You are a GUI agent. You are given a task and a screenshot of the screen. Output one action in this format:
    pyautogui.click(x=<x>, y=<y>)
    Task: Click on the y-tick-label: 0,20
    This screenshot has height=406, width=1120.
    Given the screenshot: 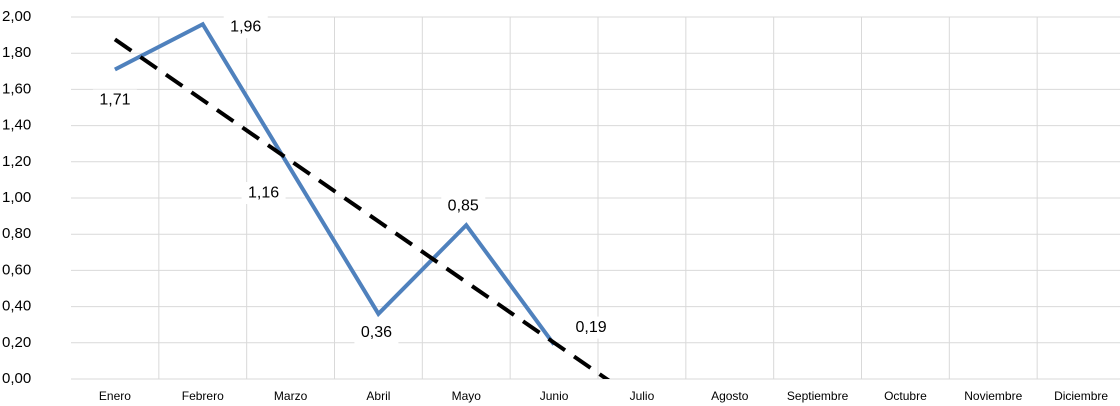 What is the action you would take?
    pyautogui.click(x=16, y=342)
    